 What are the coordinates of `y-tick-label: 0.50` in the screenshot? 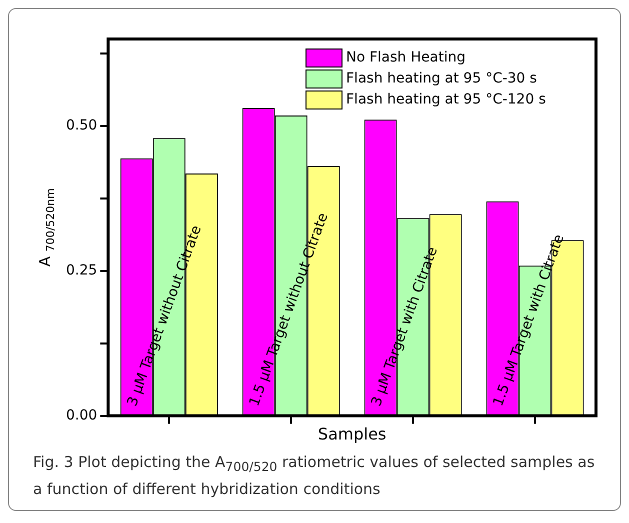 It's located at (82, 126).